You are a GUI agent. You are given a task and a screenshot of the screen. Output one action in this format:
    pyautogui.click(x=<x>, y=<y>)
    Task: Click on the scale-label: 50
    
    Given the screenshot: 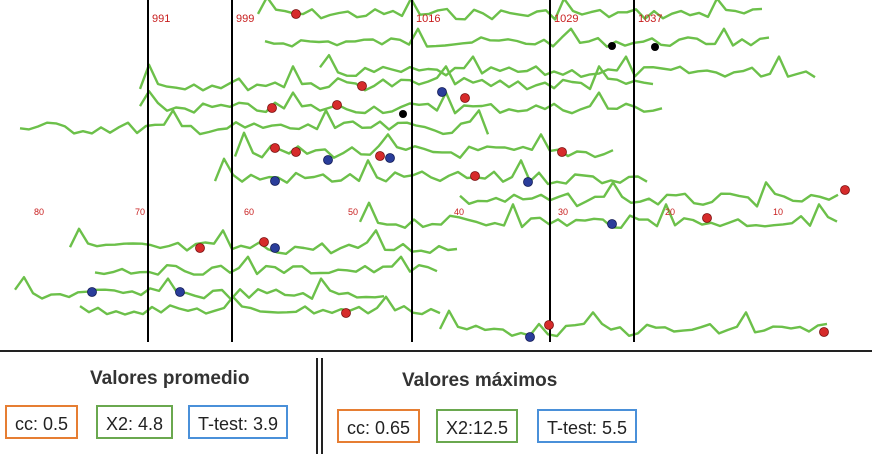 What is the action you would take?
    pyautogui.click(x=353, y=212)
    